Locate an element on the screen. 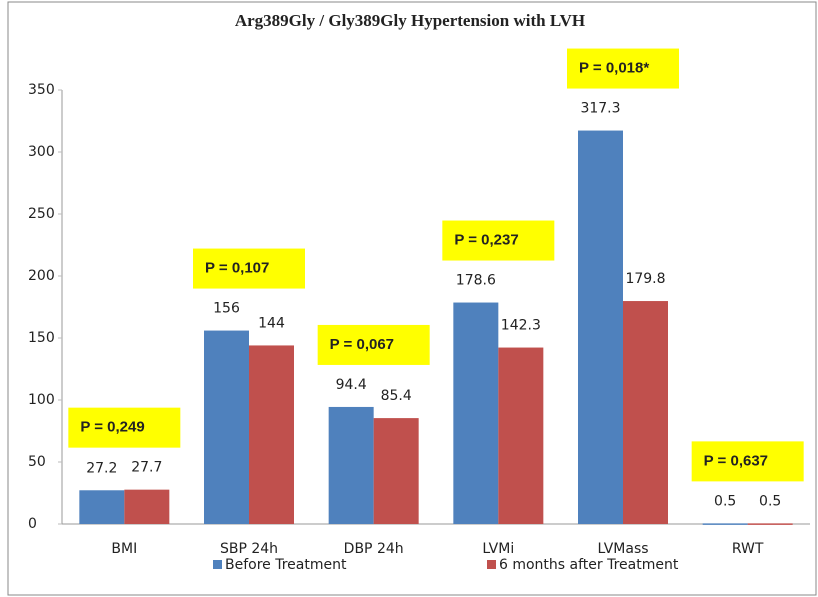 This screenshot has width=818, height=597. value-label: 142.3 is located at coordinates (521, 326).